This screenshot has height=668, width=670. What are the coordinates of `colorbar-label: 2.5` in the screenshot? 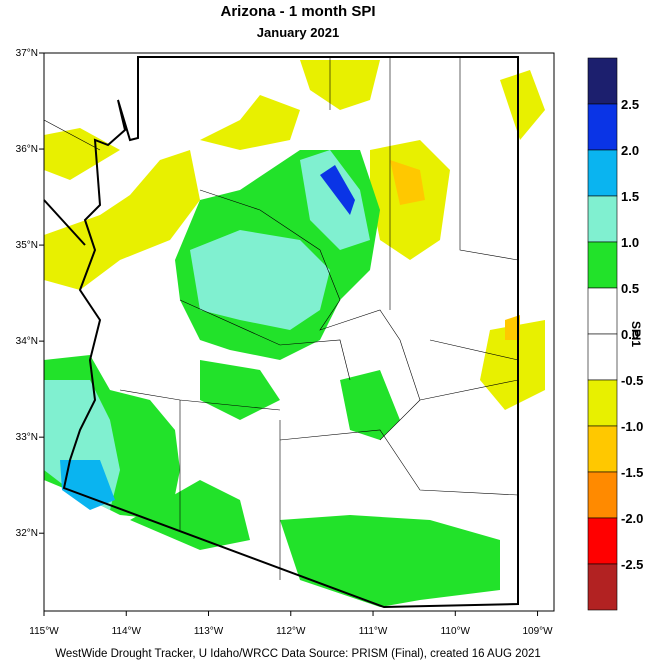 It's located at (630, 104).